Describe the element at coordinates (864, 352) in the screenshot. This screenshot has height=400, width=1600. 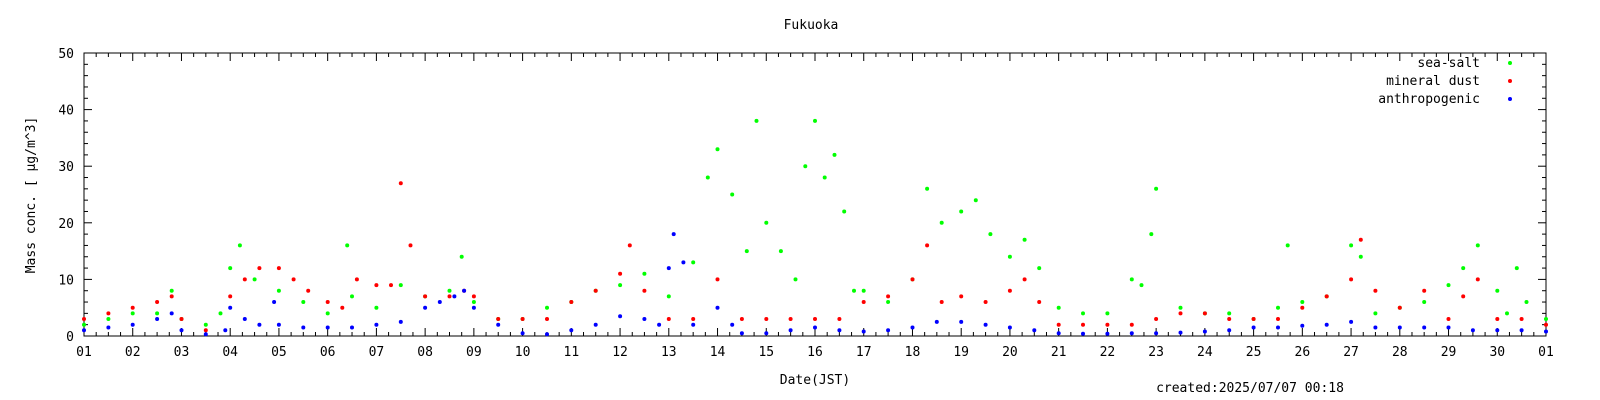
I see `x-tick-label: 17` at that location.